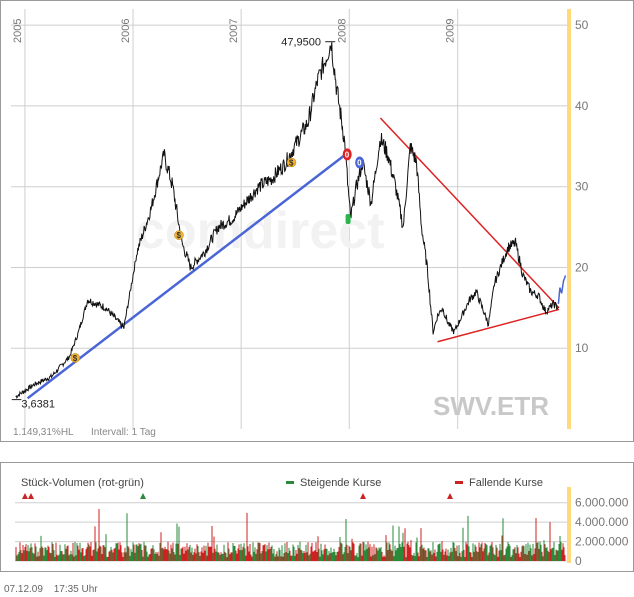 The height and width of the screenshot is (597, 634). I want to click on blue-circle-marker: 0, so click(360, 162).